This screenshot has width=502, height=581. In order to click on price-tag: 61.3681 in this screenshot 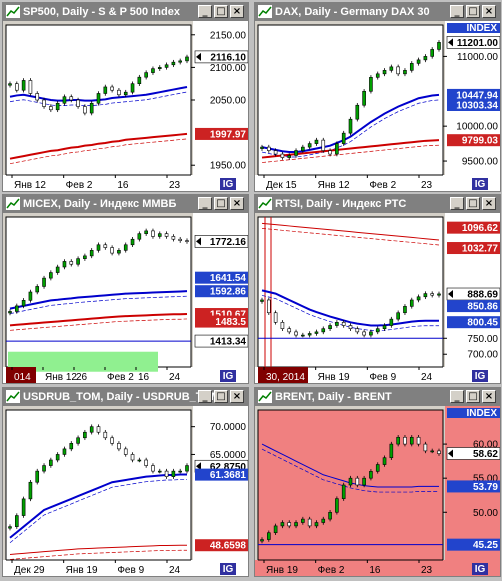, I will do `click(221, 474)`.